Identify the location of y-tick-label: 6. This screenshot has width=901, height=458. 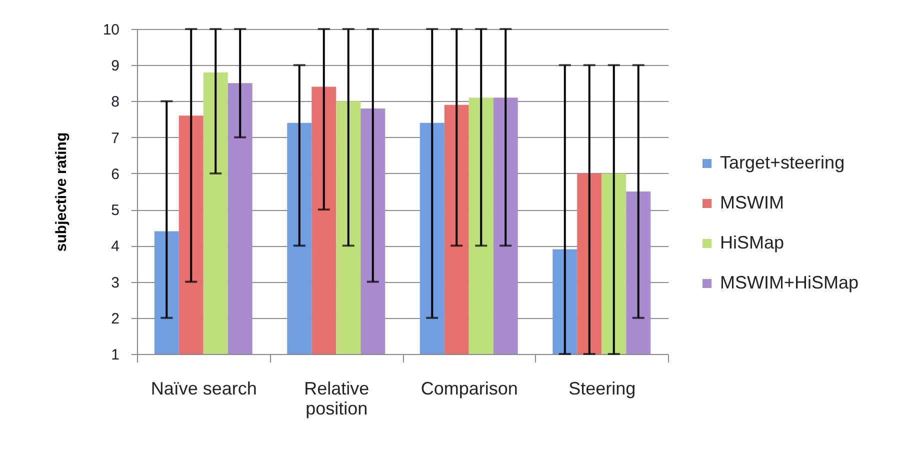
(115, 174).